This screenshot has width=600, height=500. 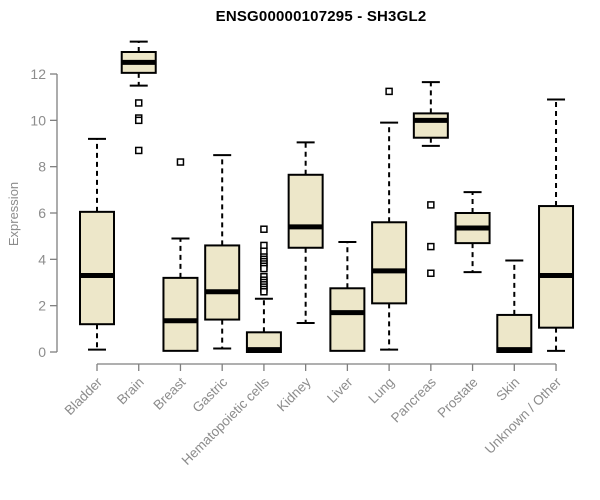 What do you see at coordinates (84, 396) in the screenshot?
I see `x-tick-label: Bladder` at bounding box center [84, 396].